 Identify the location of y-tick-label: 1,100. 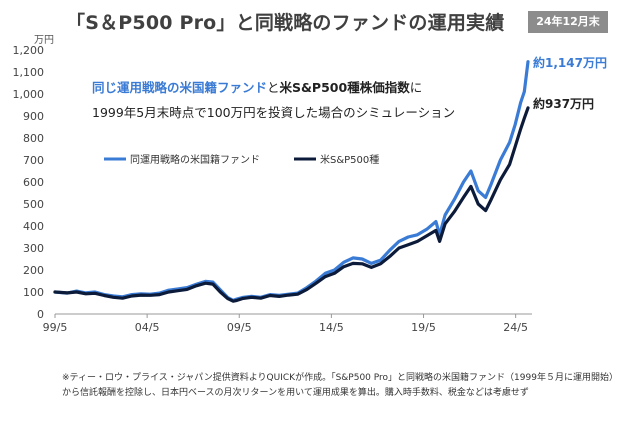
(29, 72).